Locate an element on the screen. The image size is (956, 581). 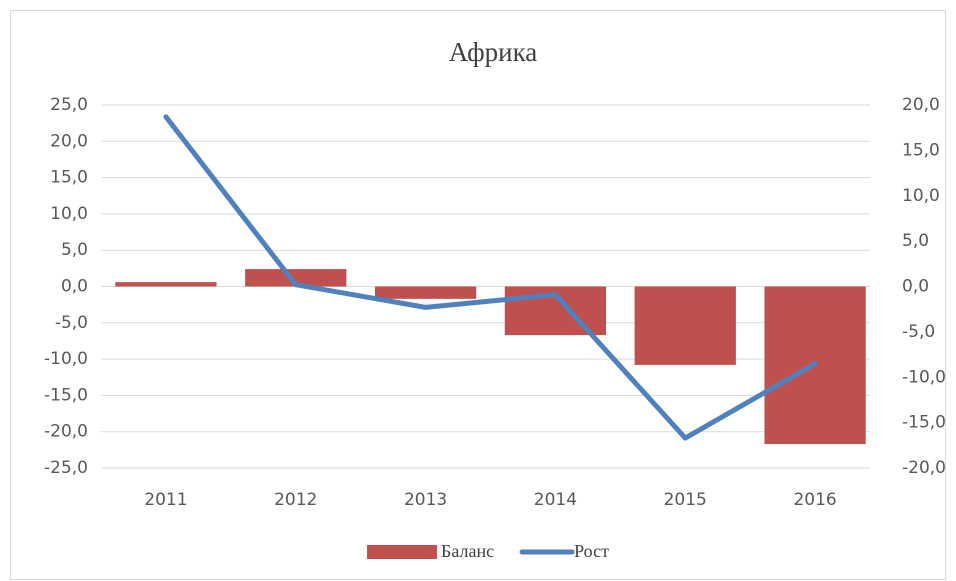
x-tick-label: 2014 is located at coordinates (555, 500).